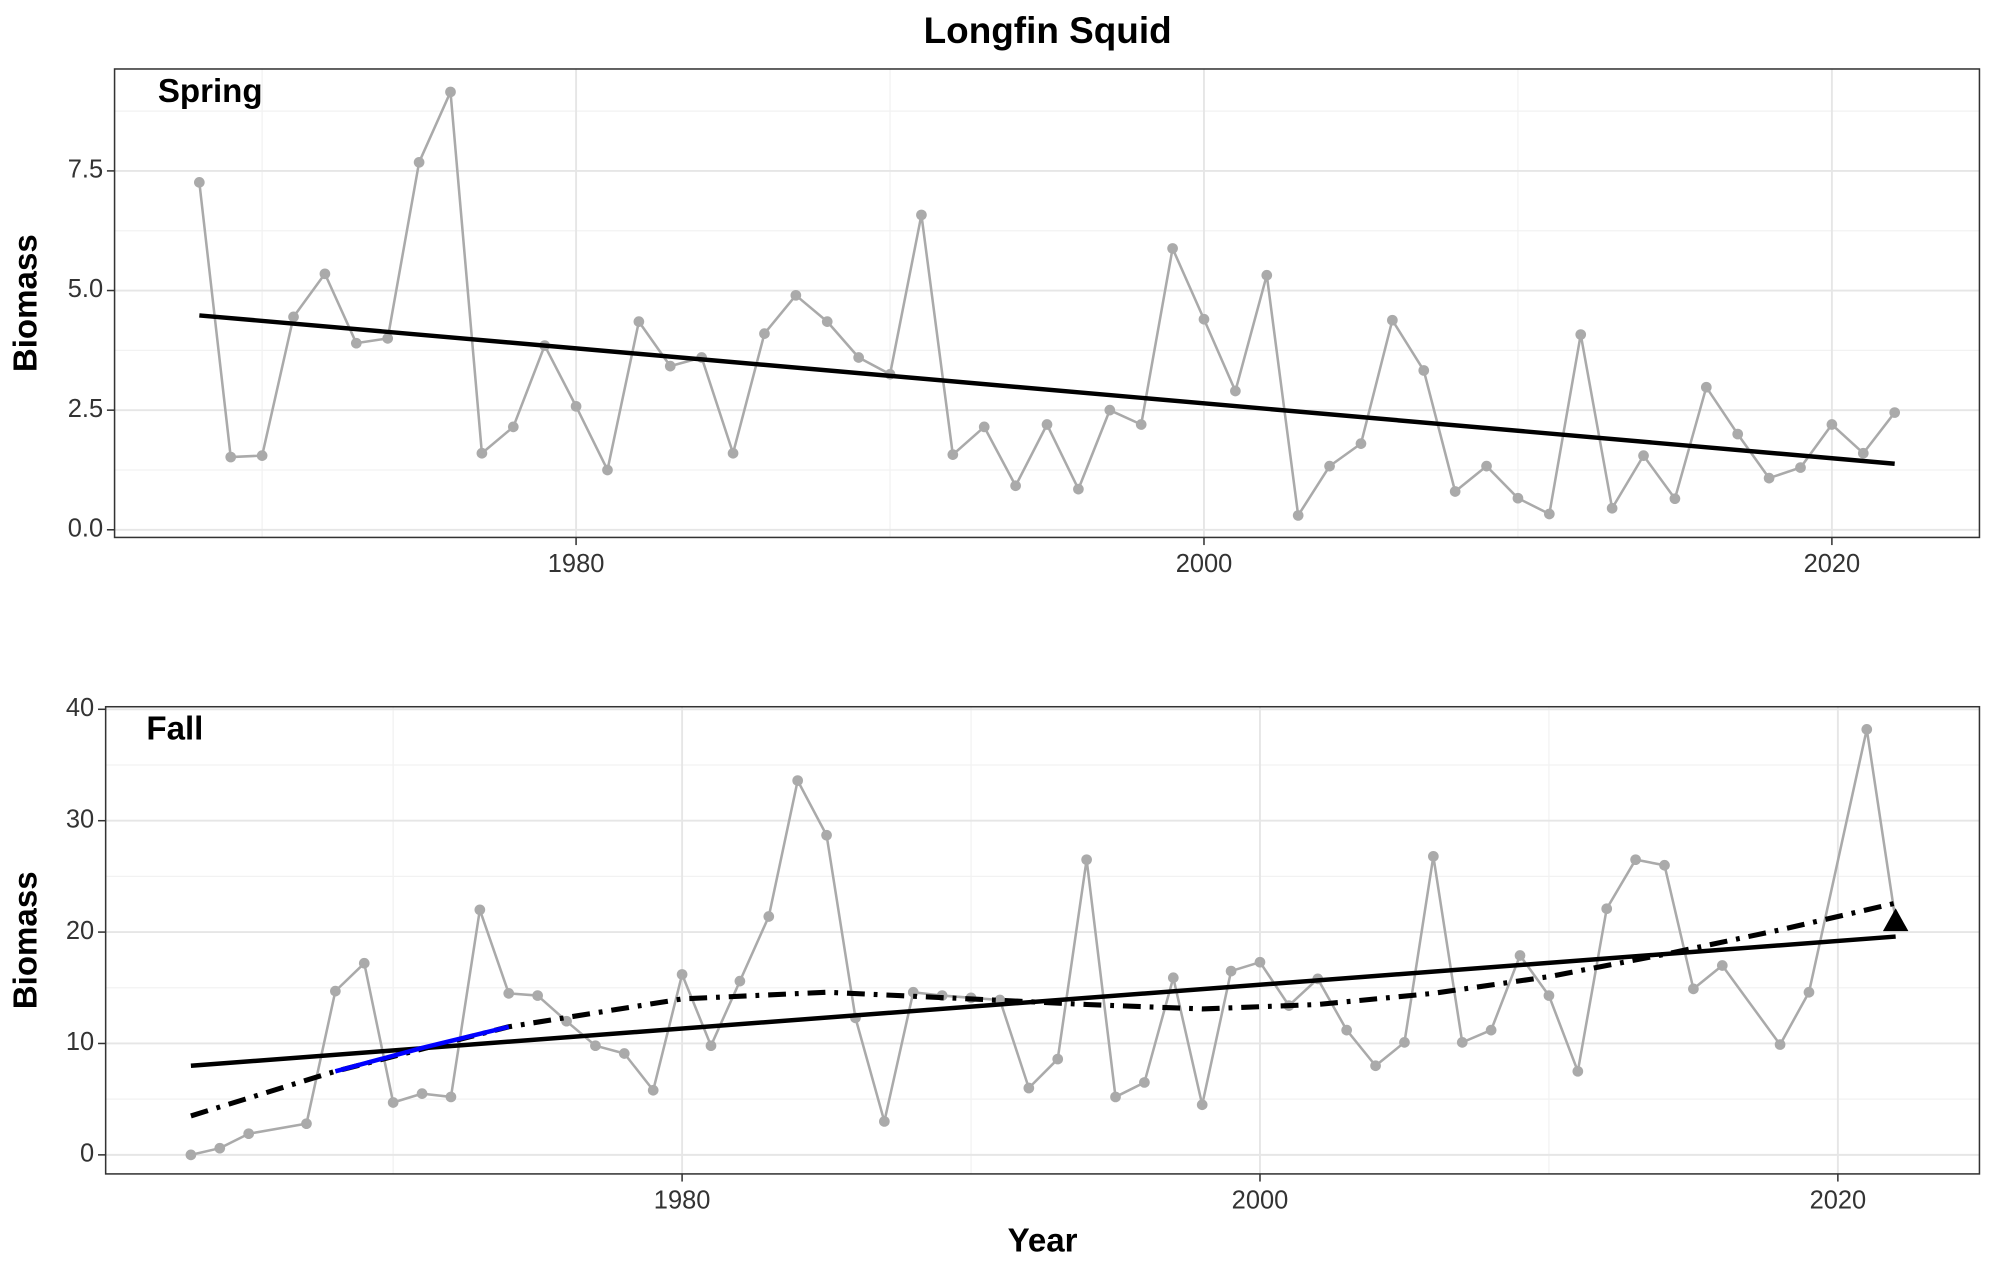 This screenshot has height=1276, width=1996. Describe the element at coordinates (80, 819) in the screenshot. I see `y-tick-label: 30` at that location.